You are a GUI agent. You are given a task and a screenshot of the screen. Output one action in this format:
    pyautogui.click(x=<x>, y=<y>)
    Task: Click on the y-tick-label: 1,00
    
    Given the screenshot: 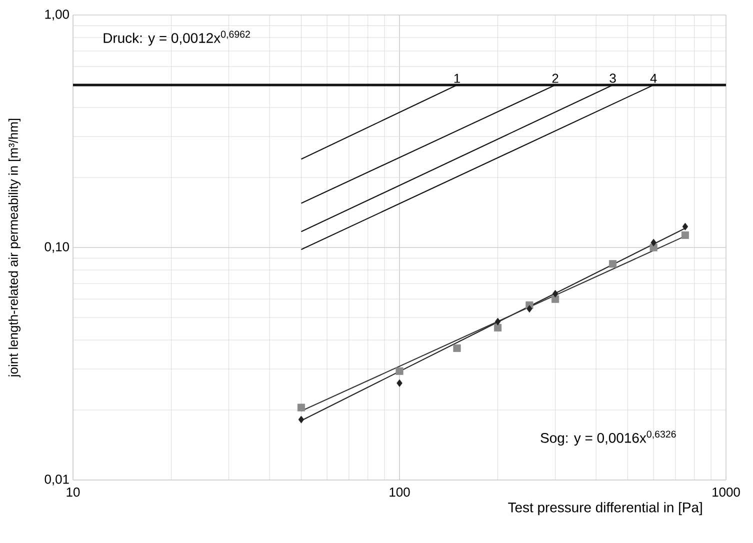 What is the action you would take?
    pyautogui.click(x=57, y=15)
    